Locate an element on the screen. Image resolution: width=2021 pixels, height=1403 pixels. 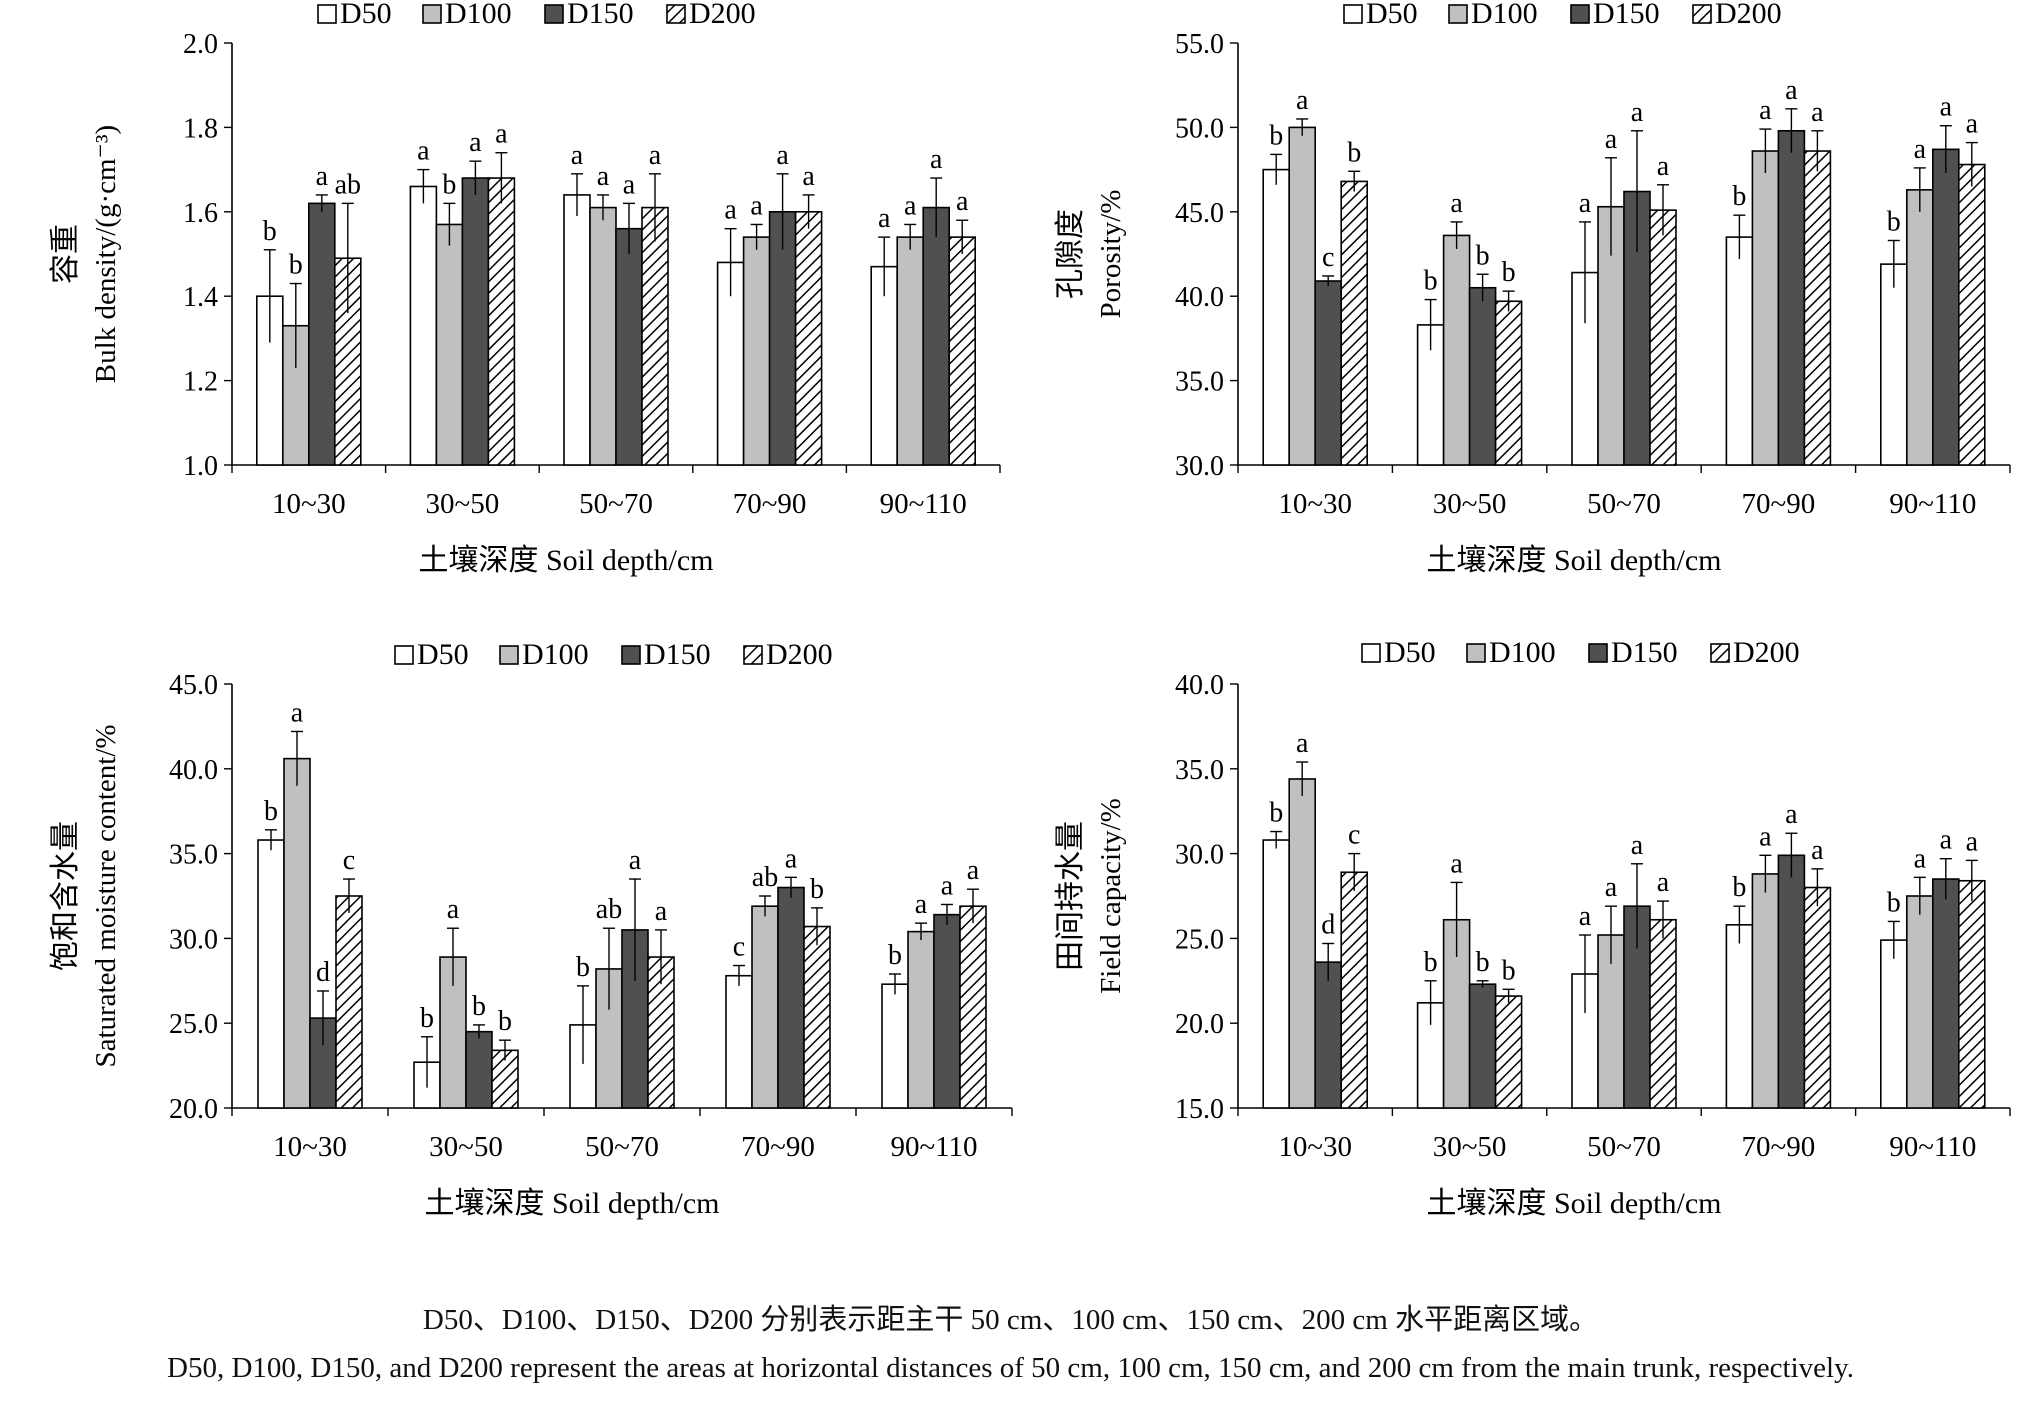
legend-label: D100 is located at coordinates (478, 15).